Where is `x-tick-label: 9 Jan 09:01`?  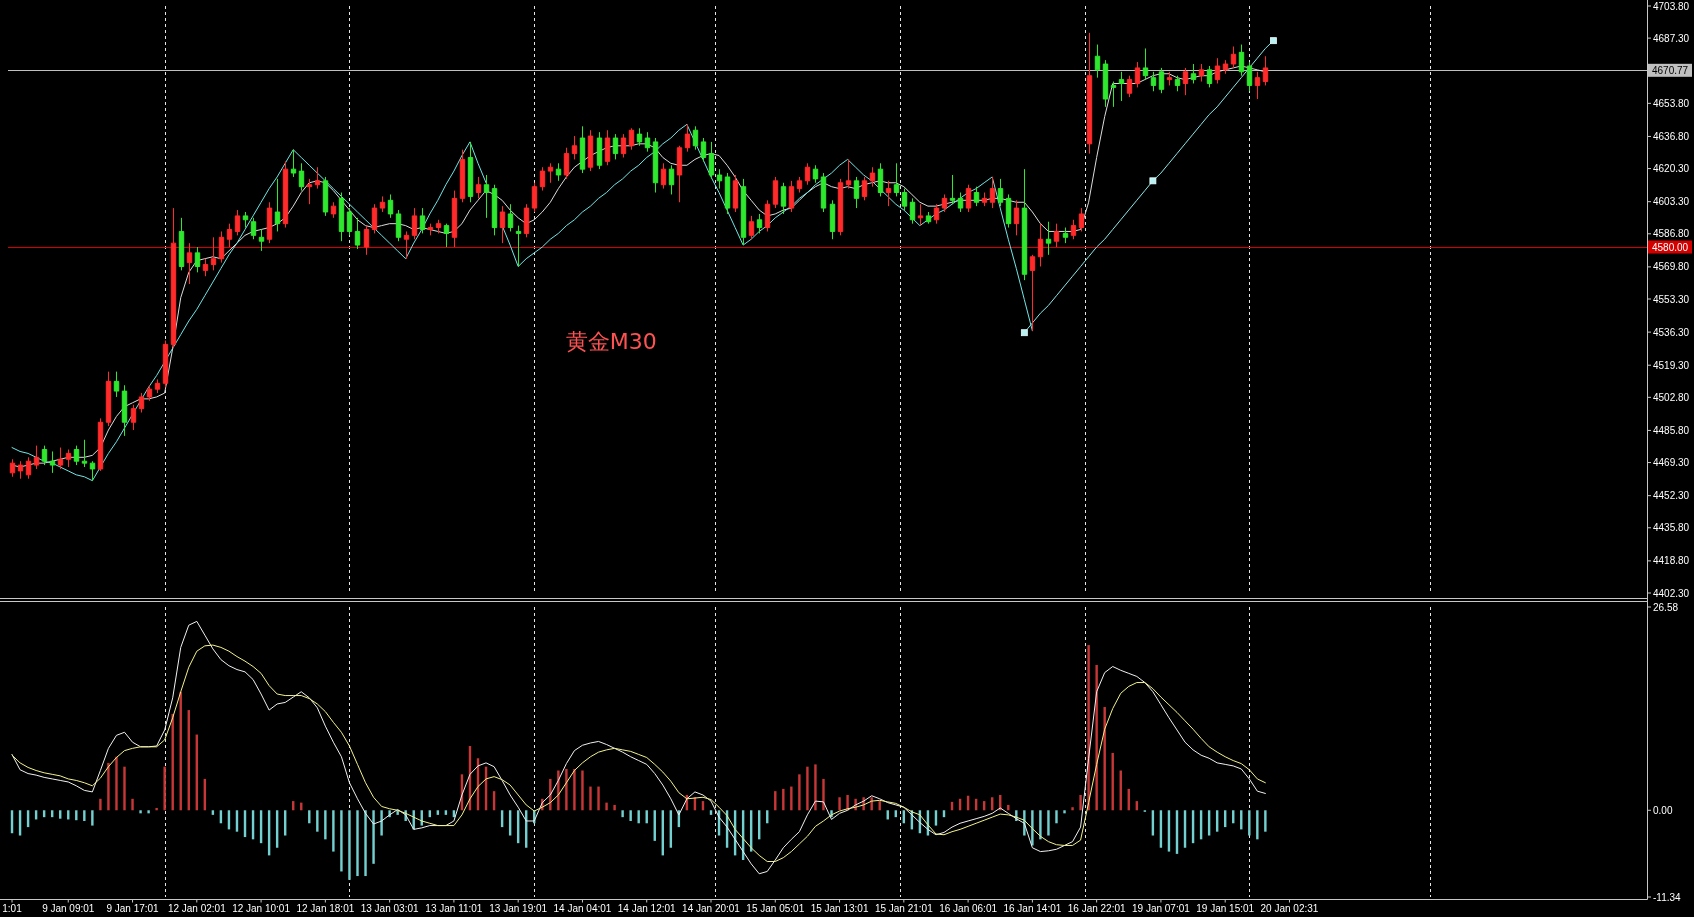
x-tick-label: 9 Jan 09:01 is located at coordinates (68, 908).